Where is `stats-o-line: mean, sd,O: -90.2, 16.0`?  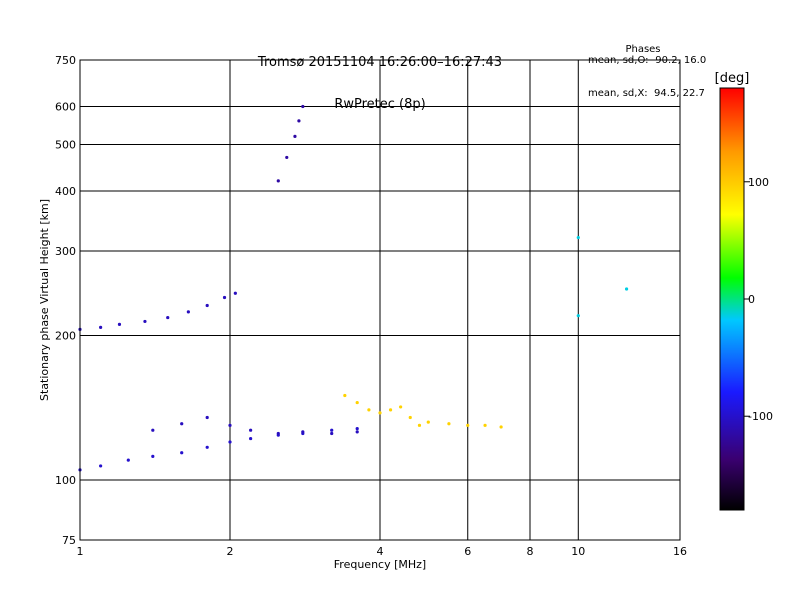
stats-o-line: mean, sd,O: -90.2, 16.0 is located at coordinates (647, 60).